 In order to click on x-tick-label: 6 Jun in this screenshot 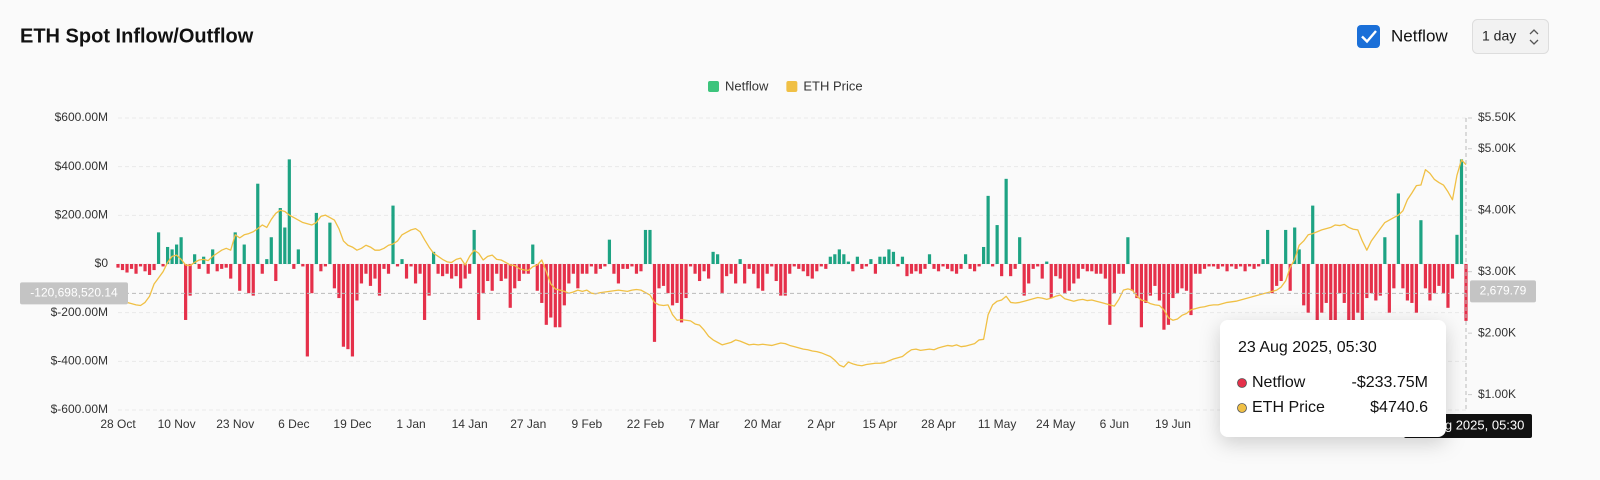, I will do `click(1114, 424)`.